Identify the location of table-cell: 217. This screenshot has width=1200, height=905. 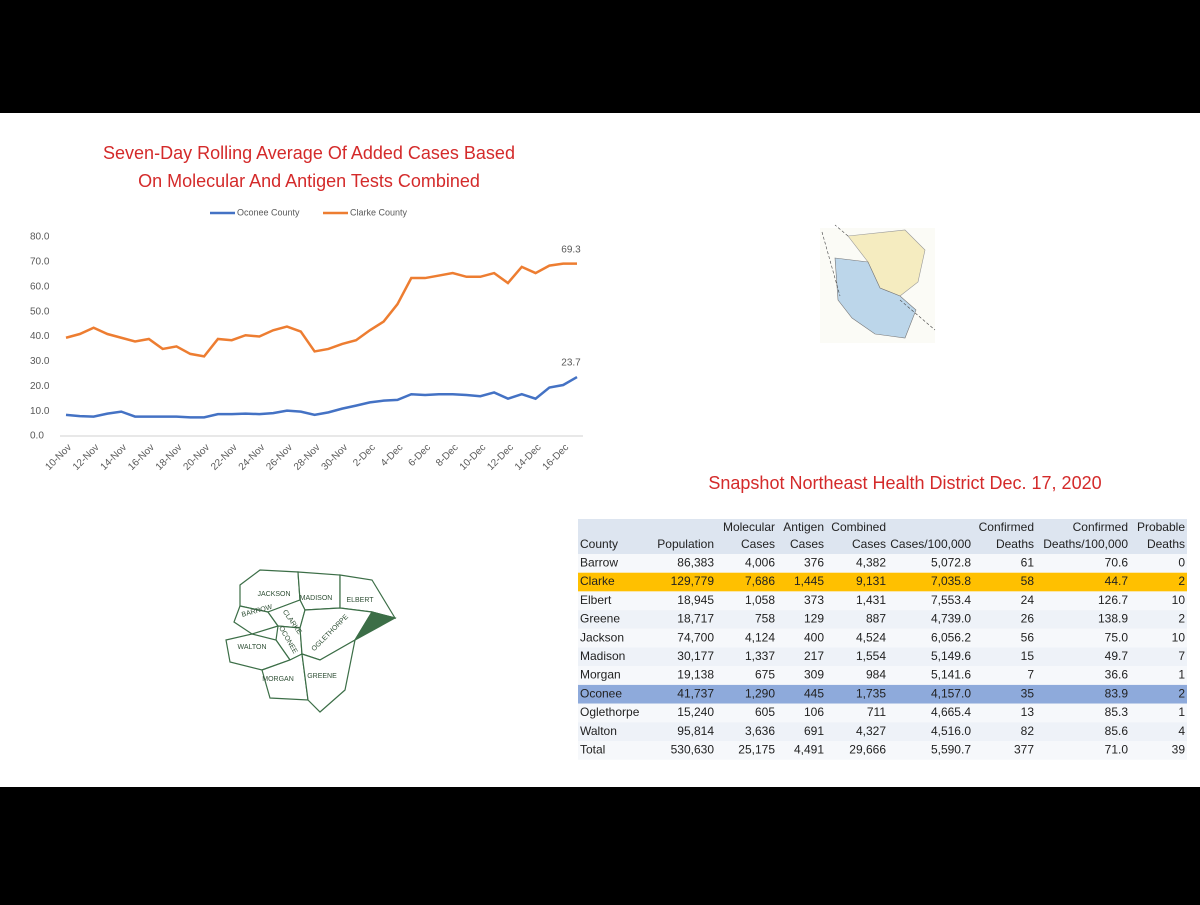
(814, 656).